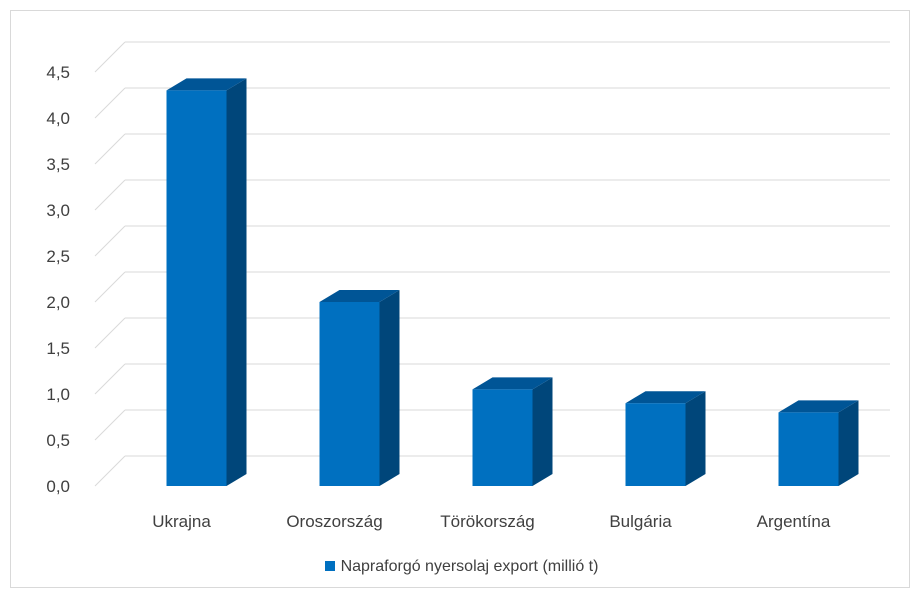 This screenshot has height=593, width=923. I want to click on y-tick-label: 0,0, so click(58, 486).